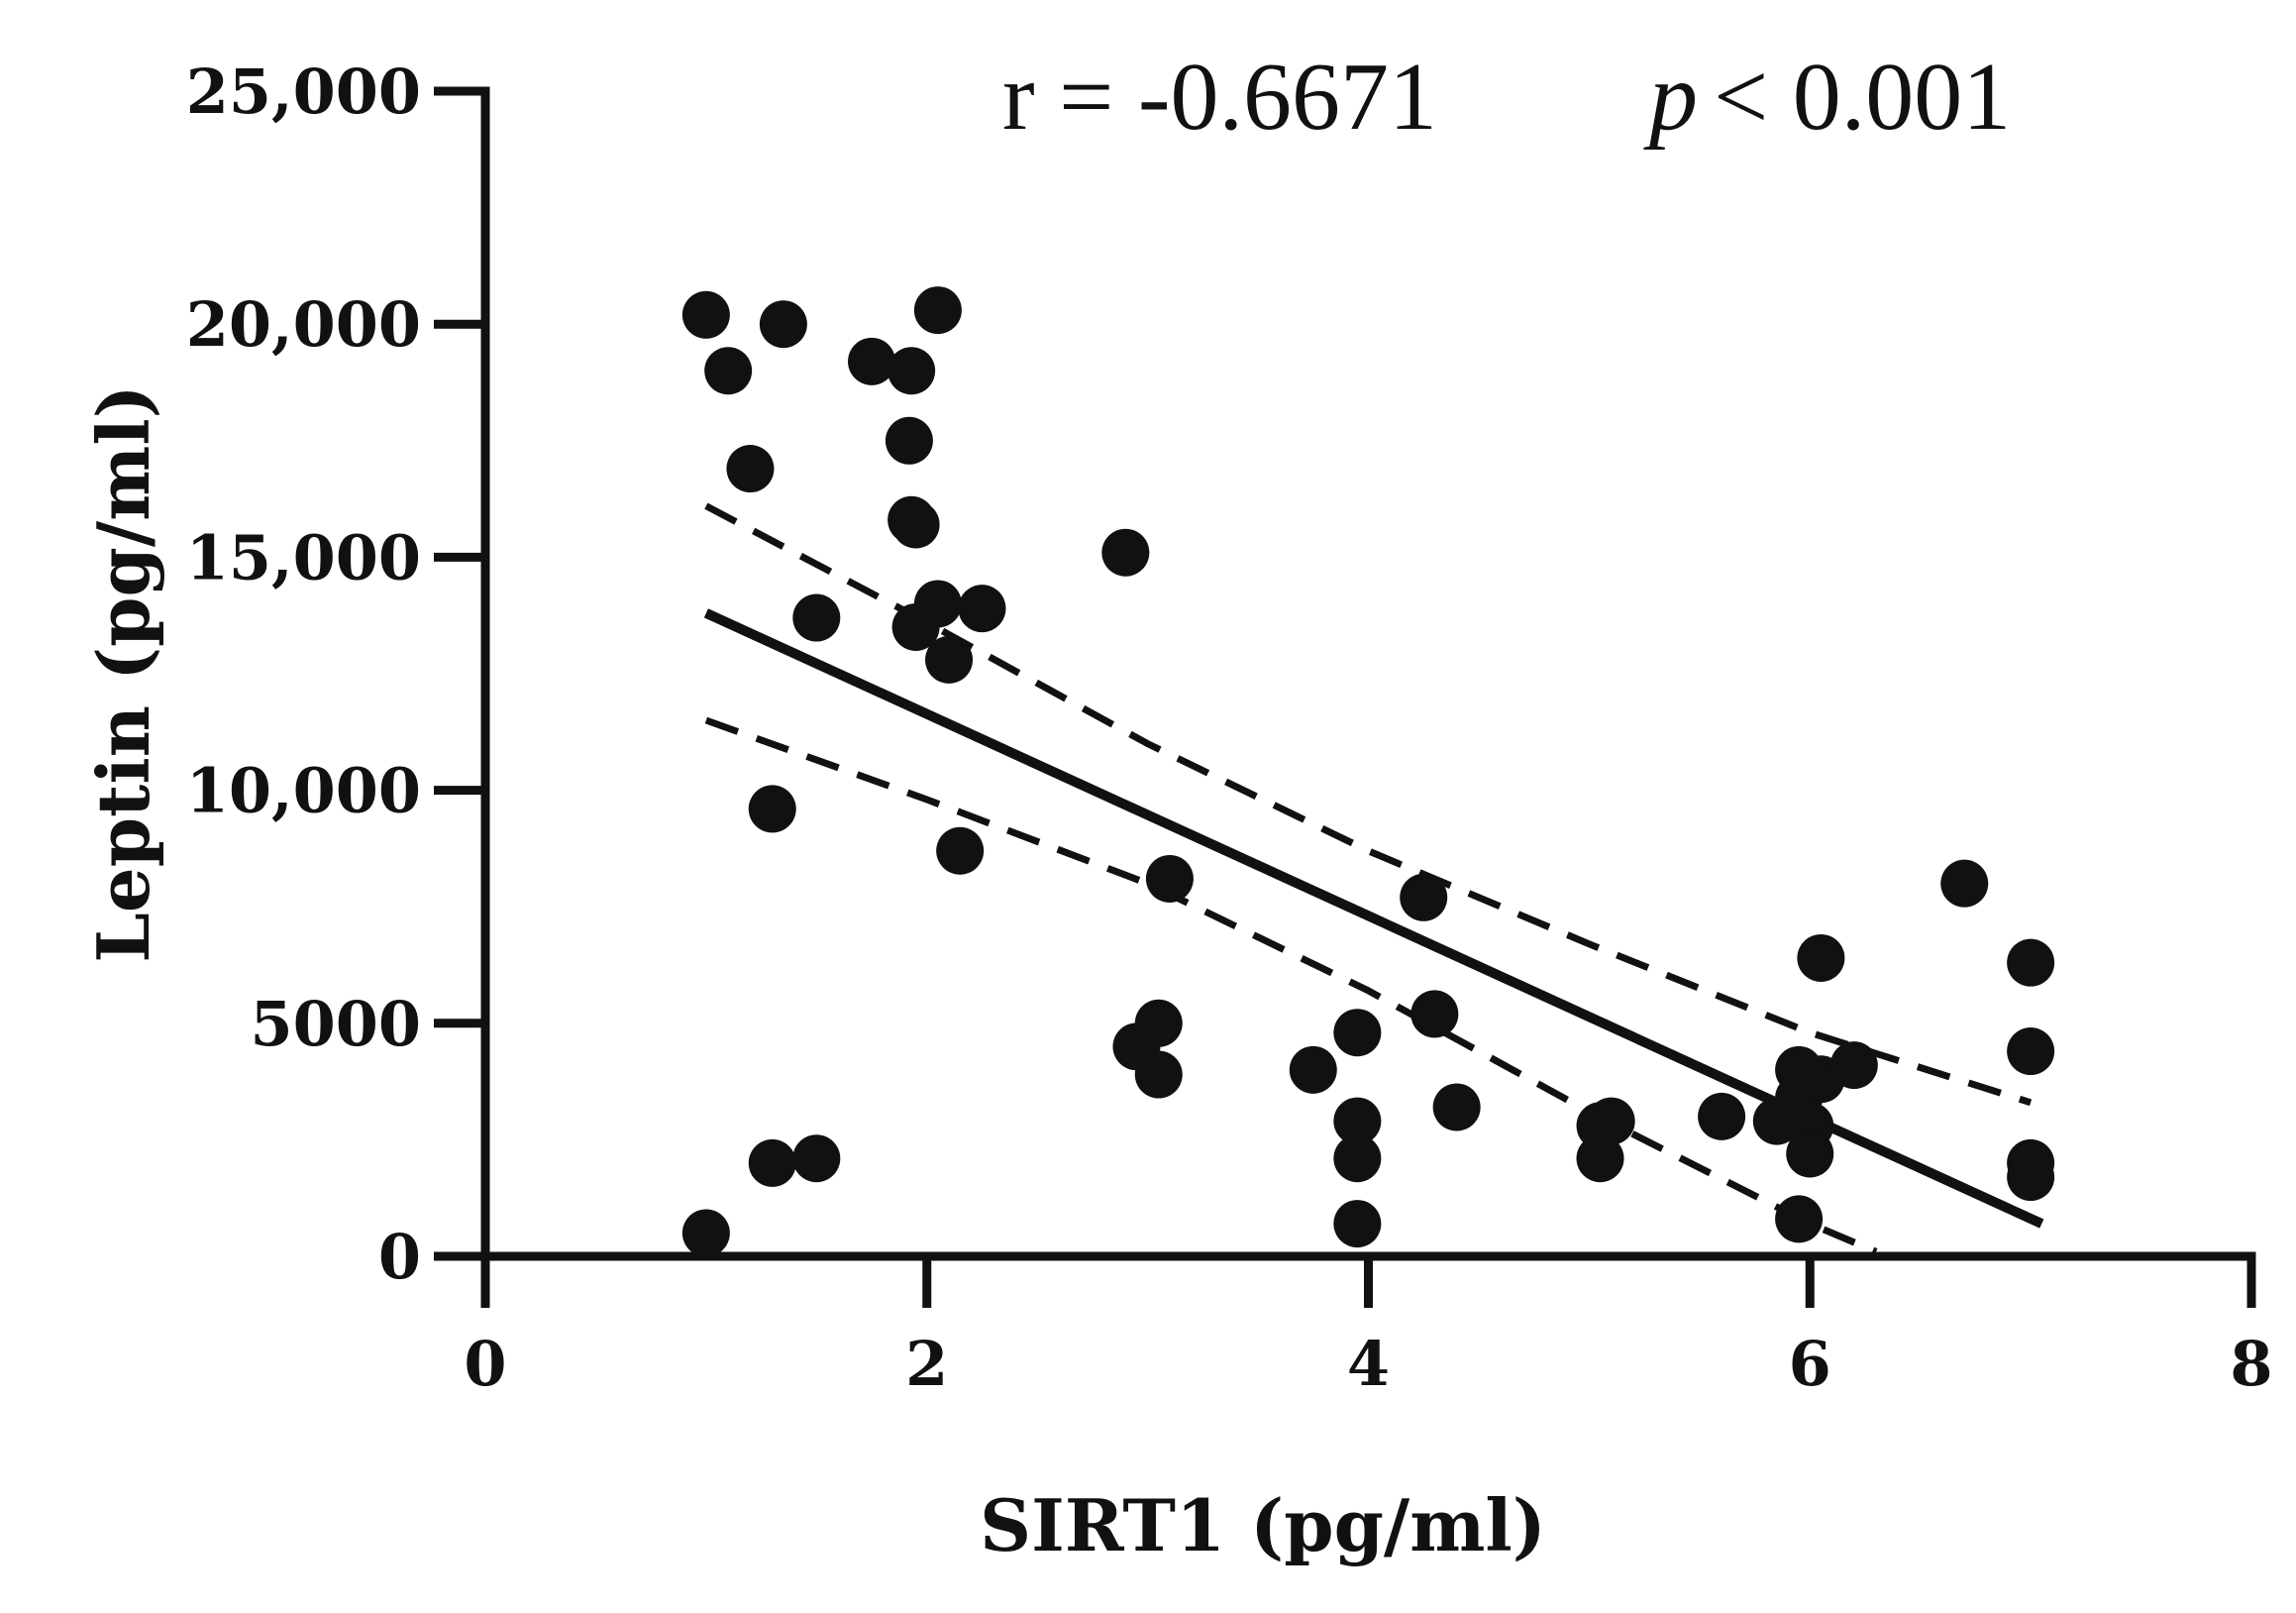 The width and height of the screenshot is (2296, 1613). Describe the element at coordinates (1670, 97) in the screenshot. I see `p-value-symbol: p` at that location.